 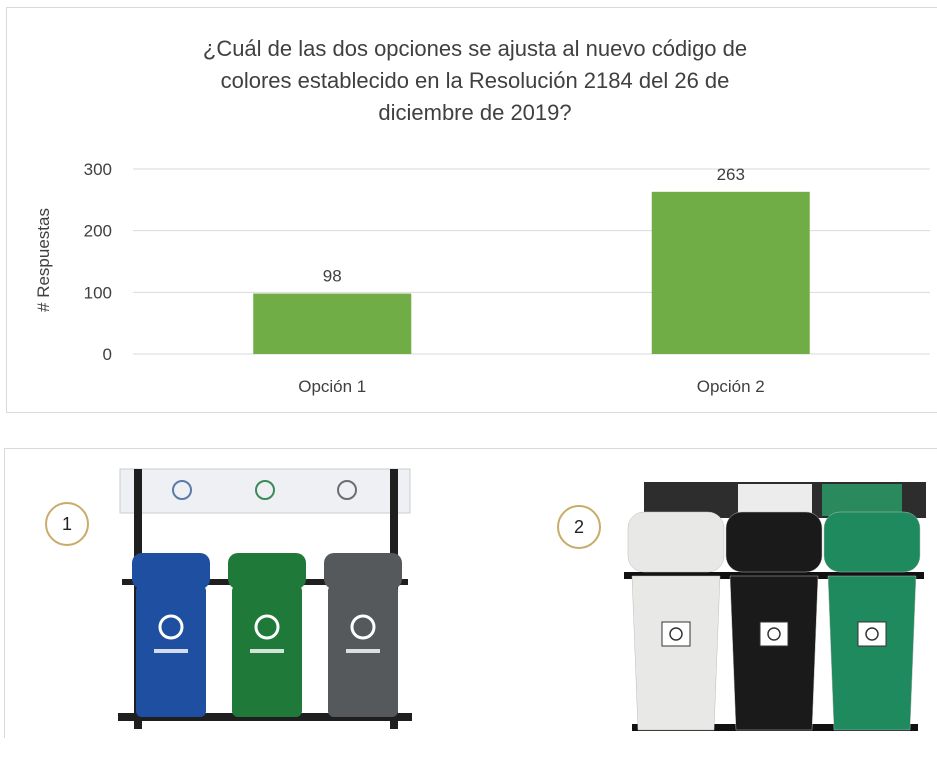 I want to click on option-1-number-badge: 1, so click(x=67, y=524).